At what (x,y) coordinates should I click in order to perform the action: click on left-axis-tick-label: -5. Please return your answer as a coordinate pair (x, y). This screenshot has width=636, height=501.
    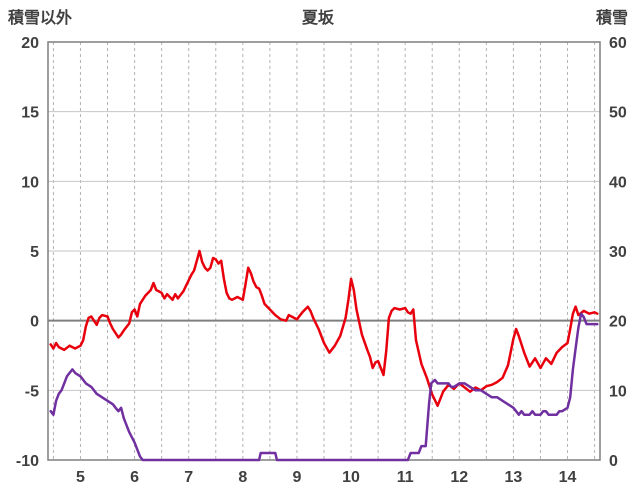
    Looking at the image, I should click on (32, 391).